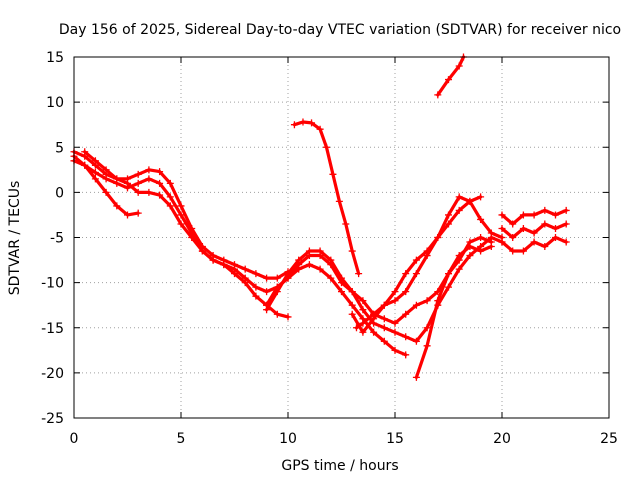  What do you see at coordinates (59, 193) in the screenshot?
I see `y-tick-label: 0` at bounding box center [59, 193].